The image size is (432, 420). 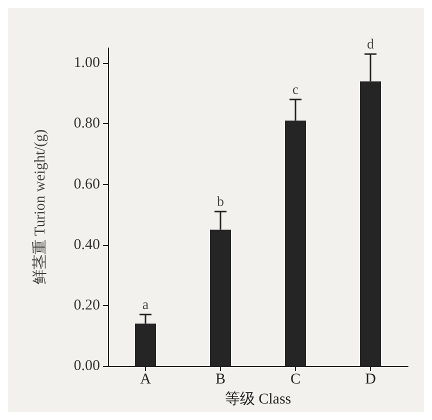 What do you see at coordinates (258, 399) in the screenshot?
I see `x-axis-title: 等级 Class` at bounding box center [258, 399].